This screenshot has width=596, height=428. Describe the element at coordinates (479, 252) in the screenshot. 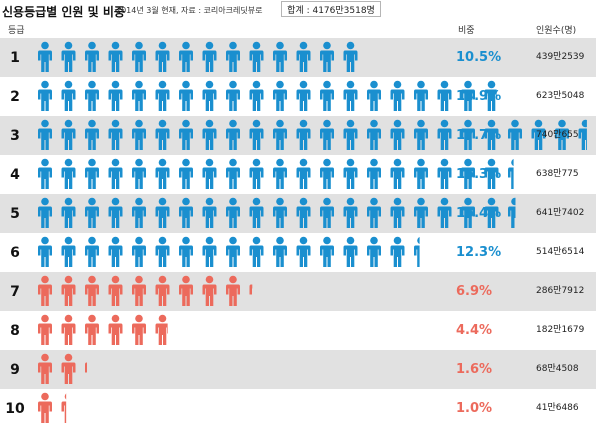

I see `share-value: 12.3%` at that location.